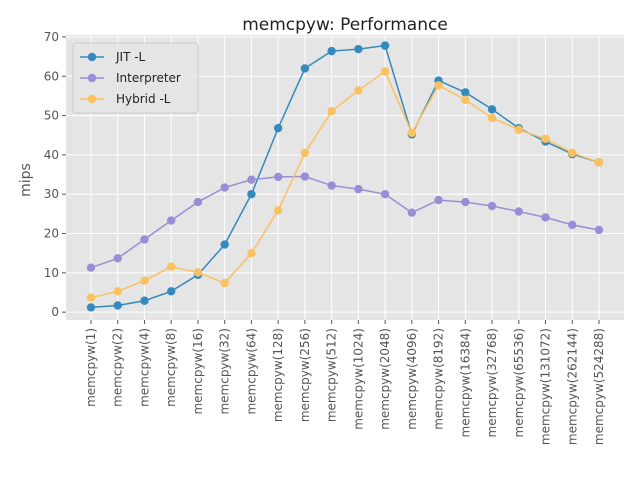 Image resolution: width=640 pixels, height=480 pixels. What do you see at coordinates (26, 180) in the screenshot?
I see `y-axis-label: mips` at bounding box center [26, 180].